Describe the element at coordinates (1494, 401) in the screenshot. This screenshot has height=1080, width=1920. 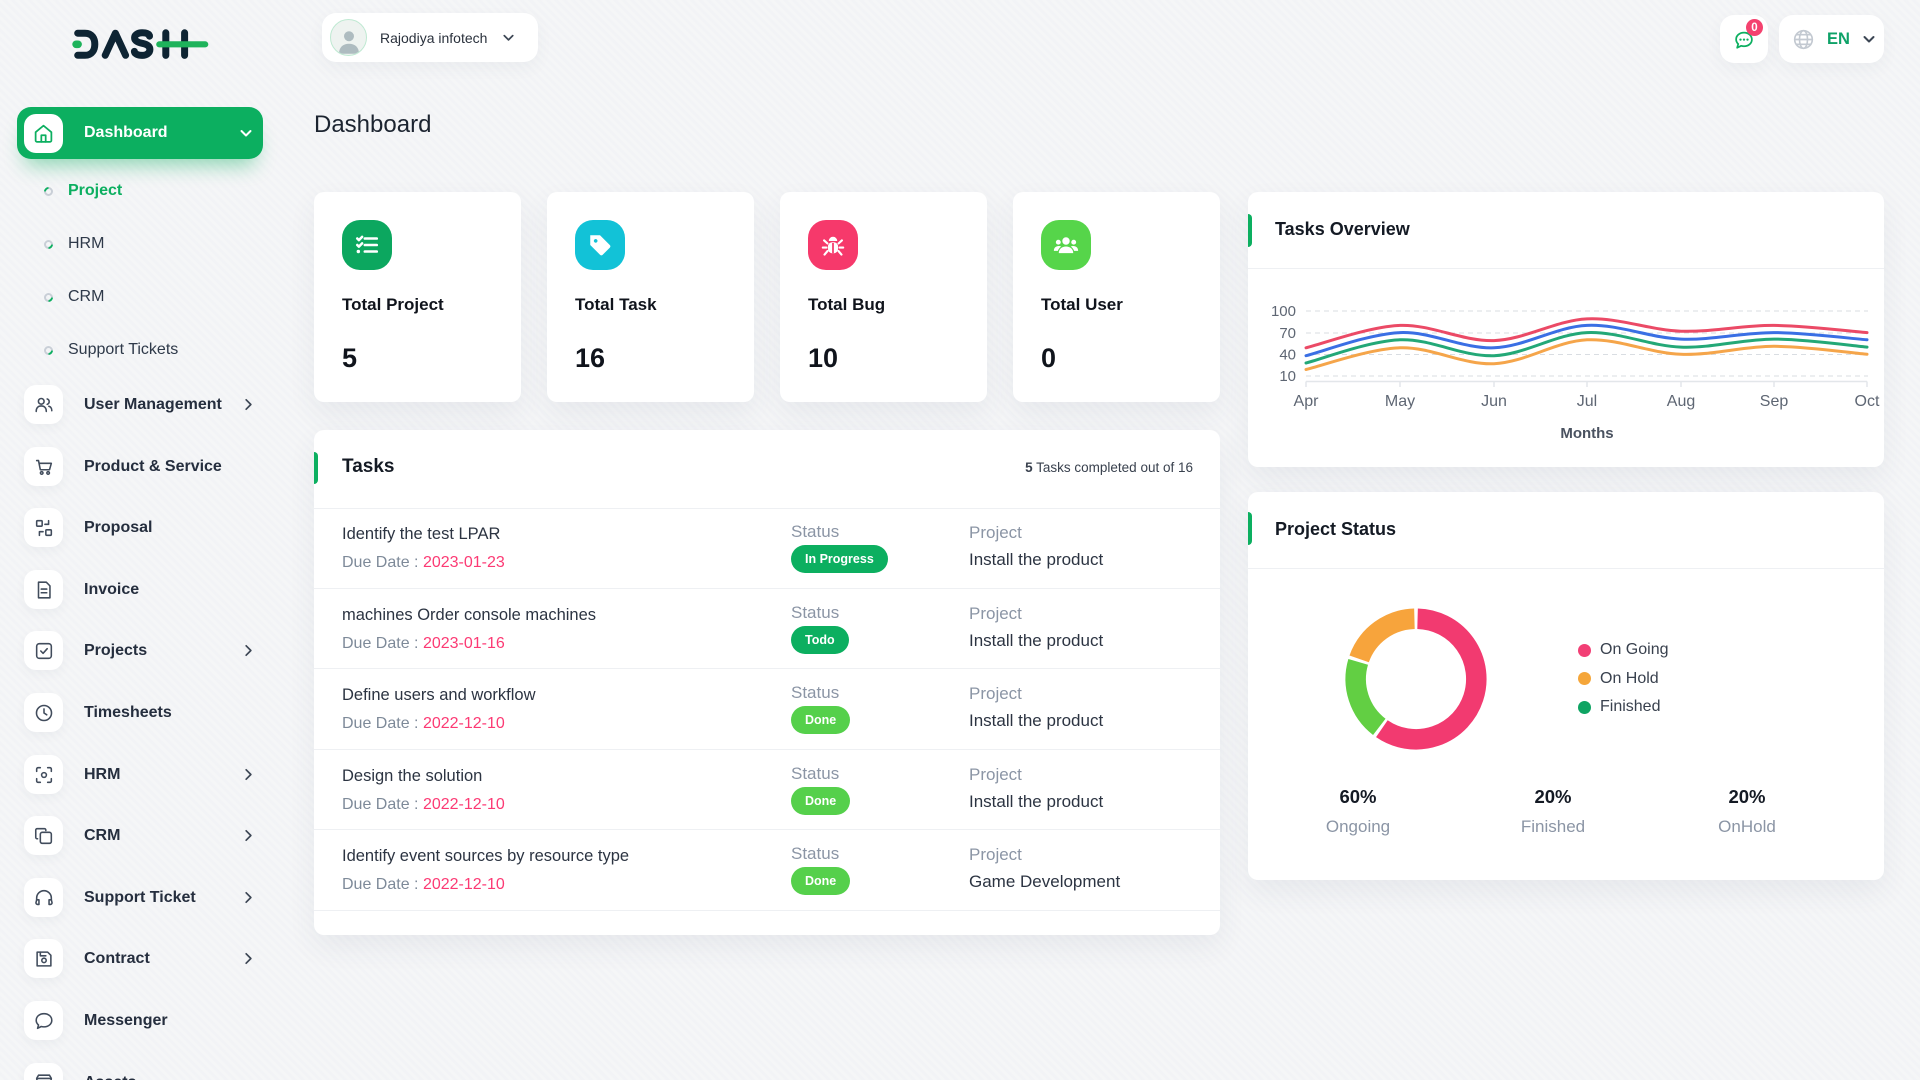
I see `svg-text: Jun` at that location.